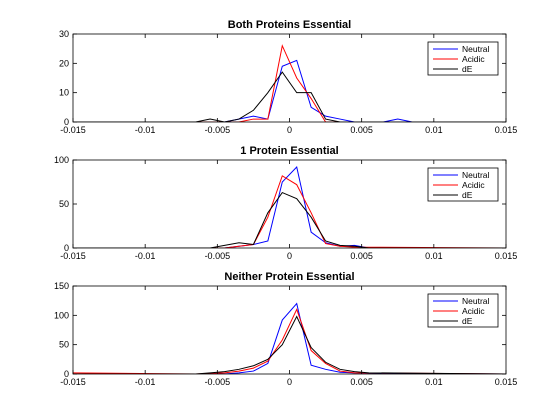 The image size is (560, 420). I want to click on y-tick-label: 30, so click(64, 34).